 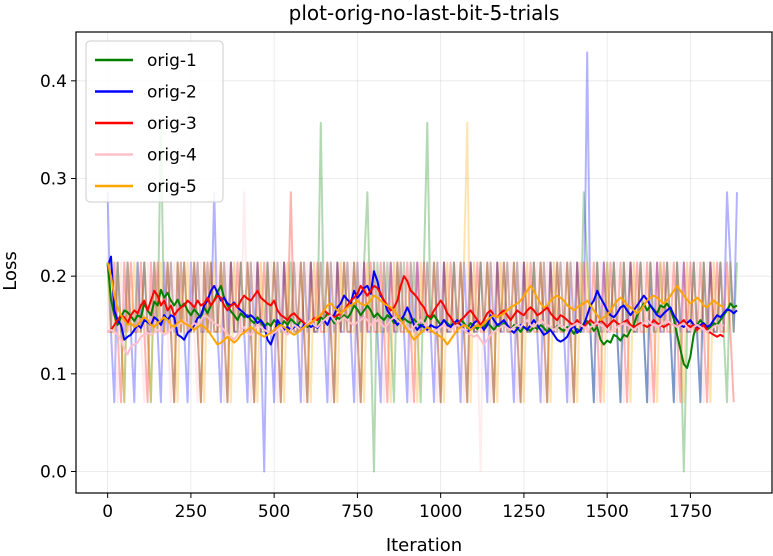 What do you see at coordinates (607, 512) in the screenshot?
I see `x-tick-label: 1500` at bounding box center [607, 512].